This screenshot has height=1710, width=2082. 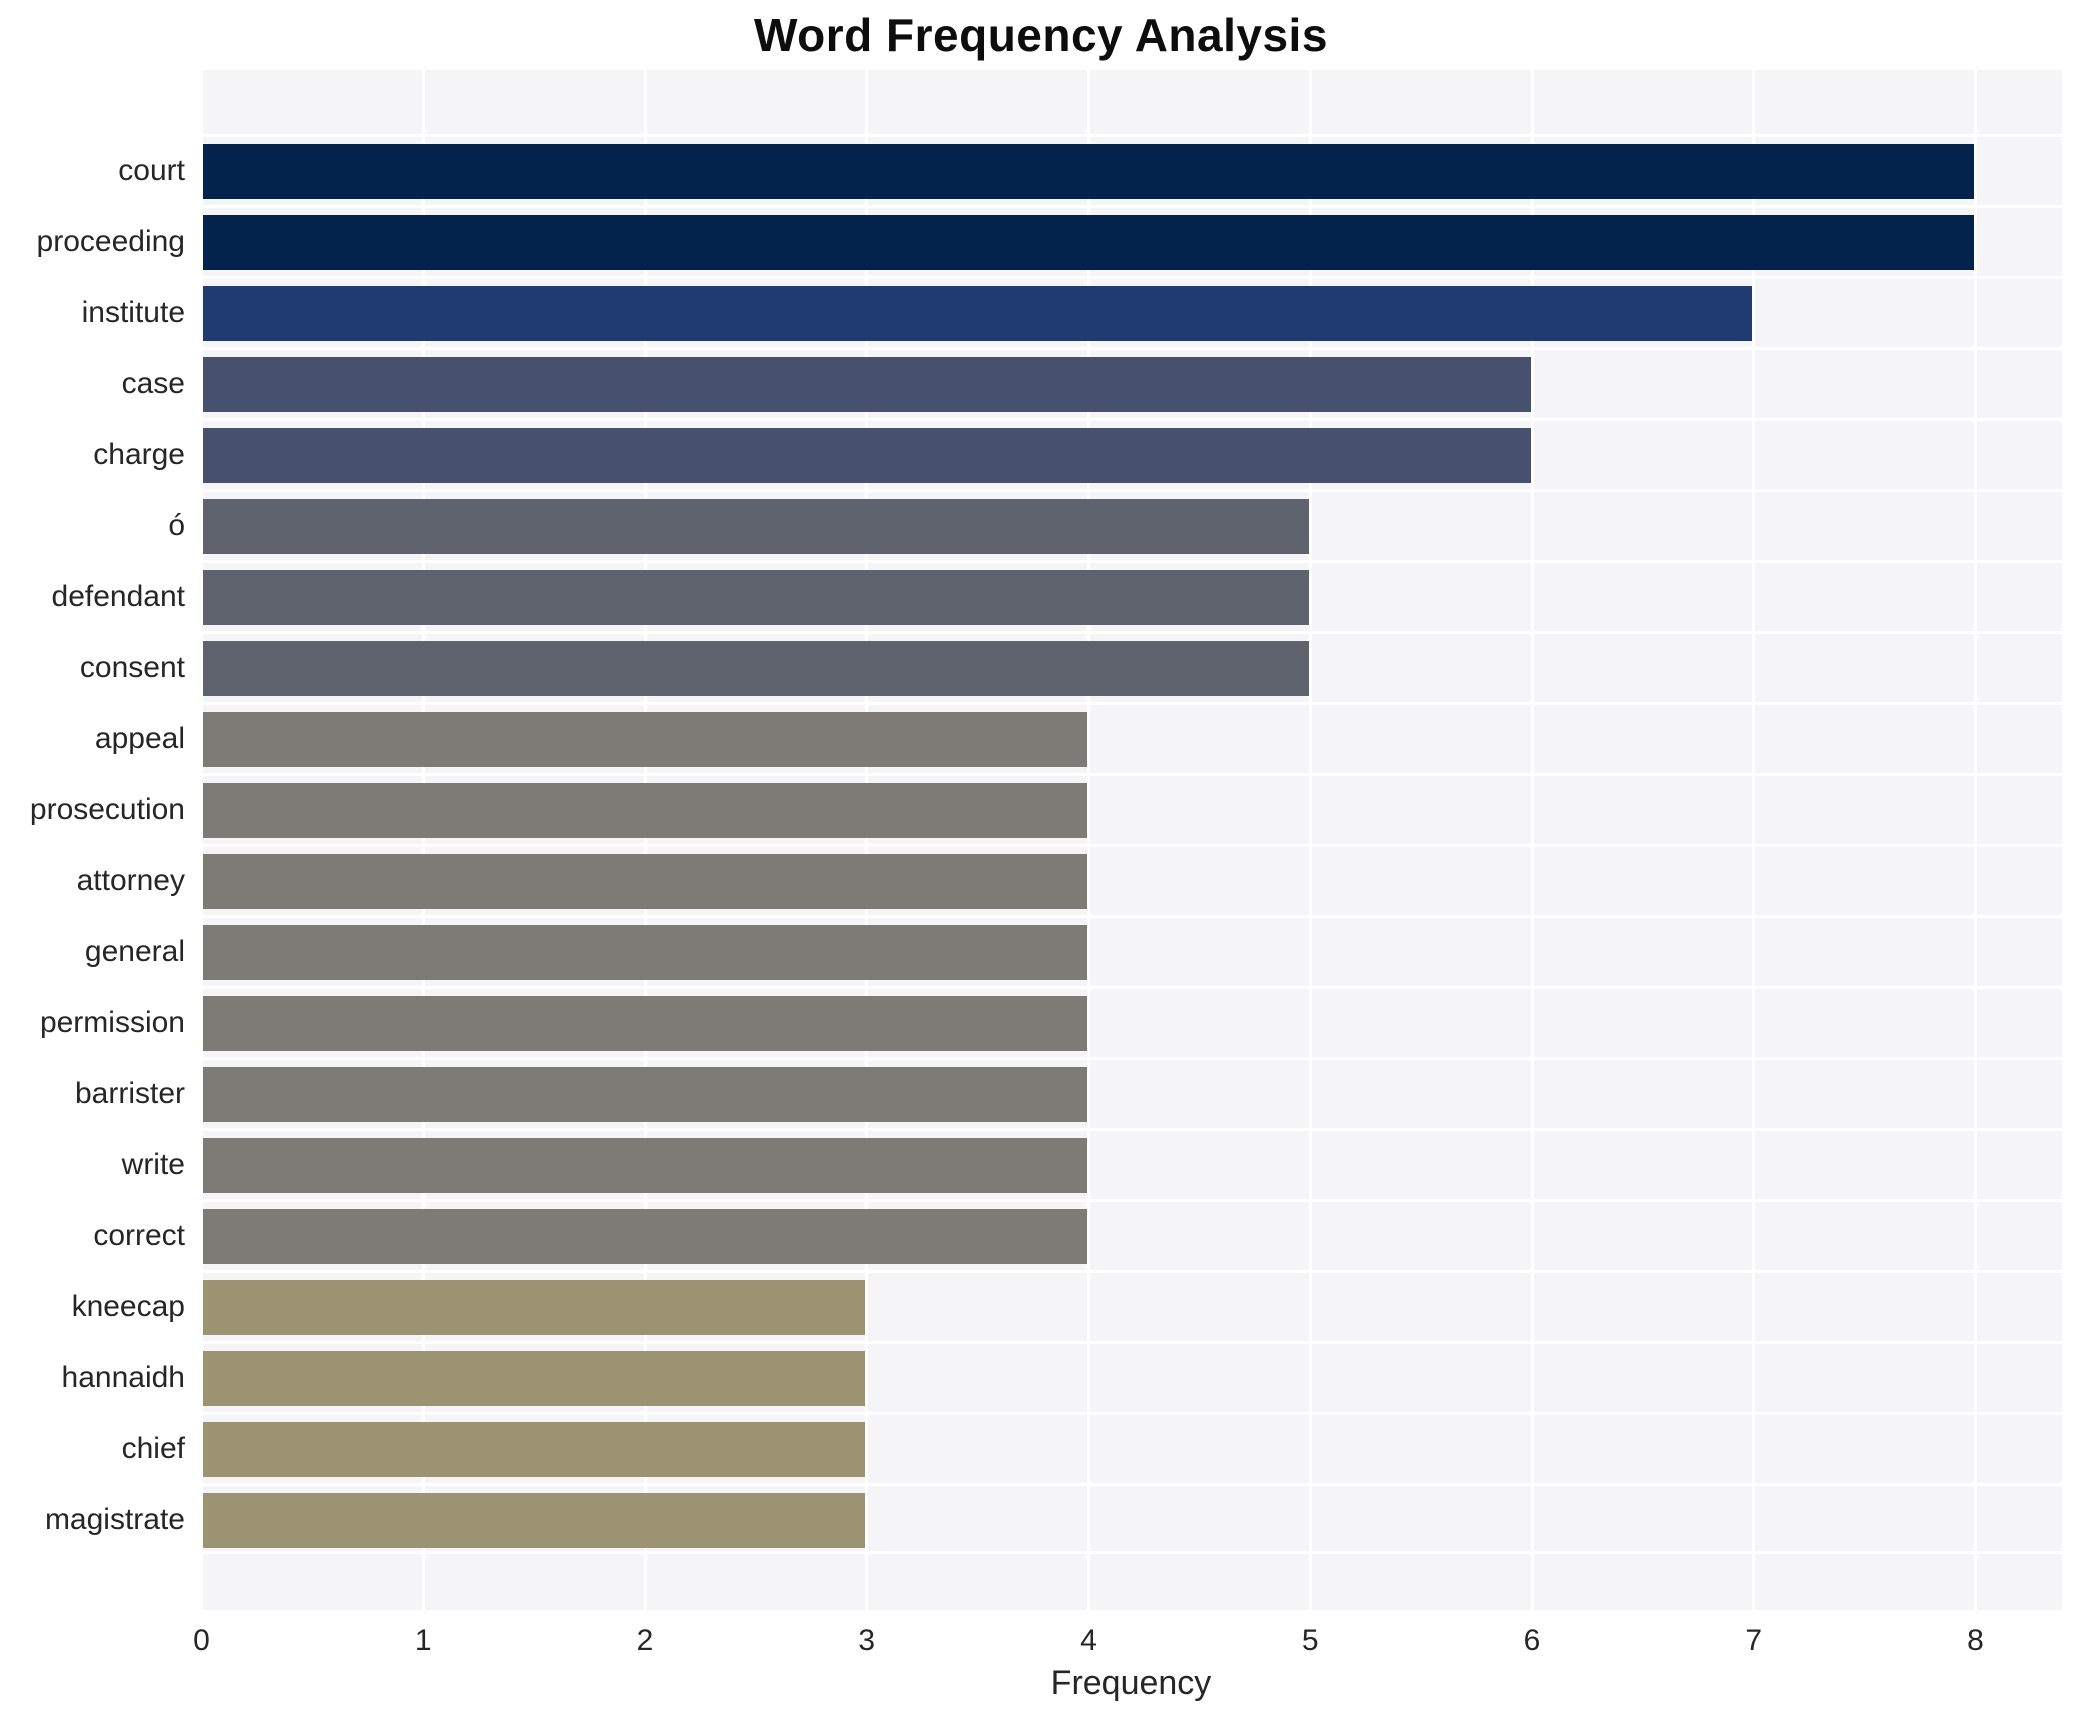 I want to click on bar-row: chief, so click(x=1092, y=1447).